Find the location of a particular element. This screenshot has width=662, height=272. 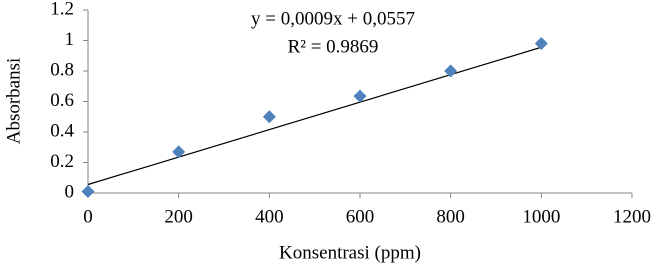

x-tick-label: 1200 is located at coordinates (632, 216).